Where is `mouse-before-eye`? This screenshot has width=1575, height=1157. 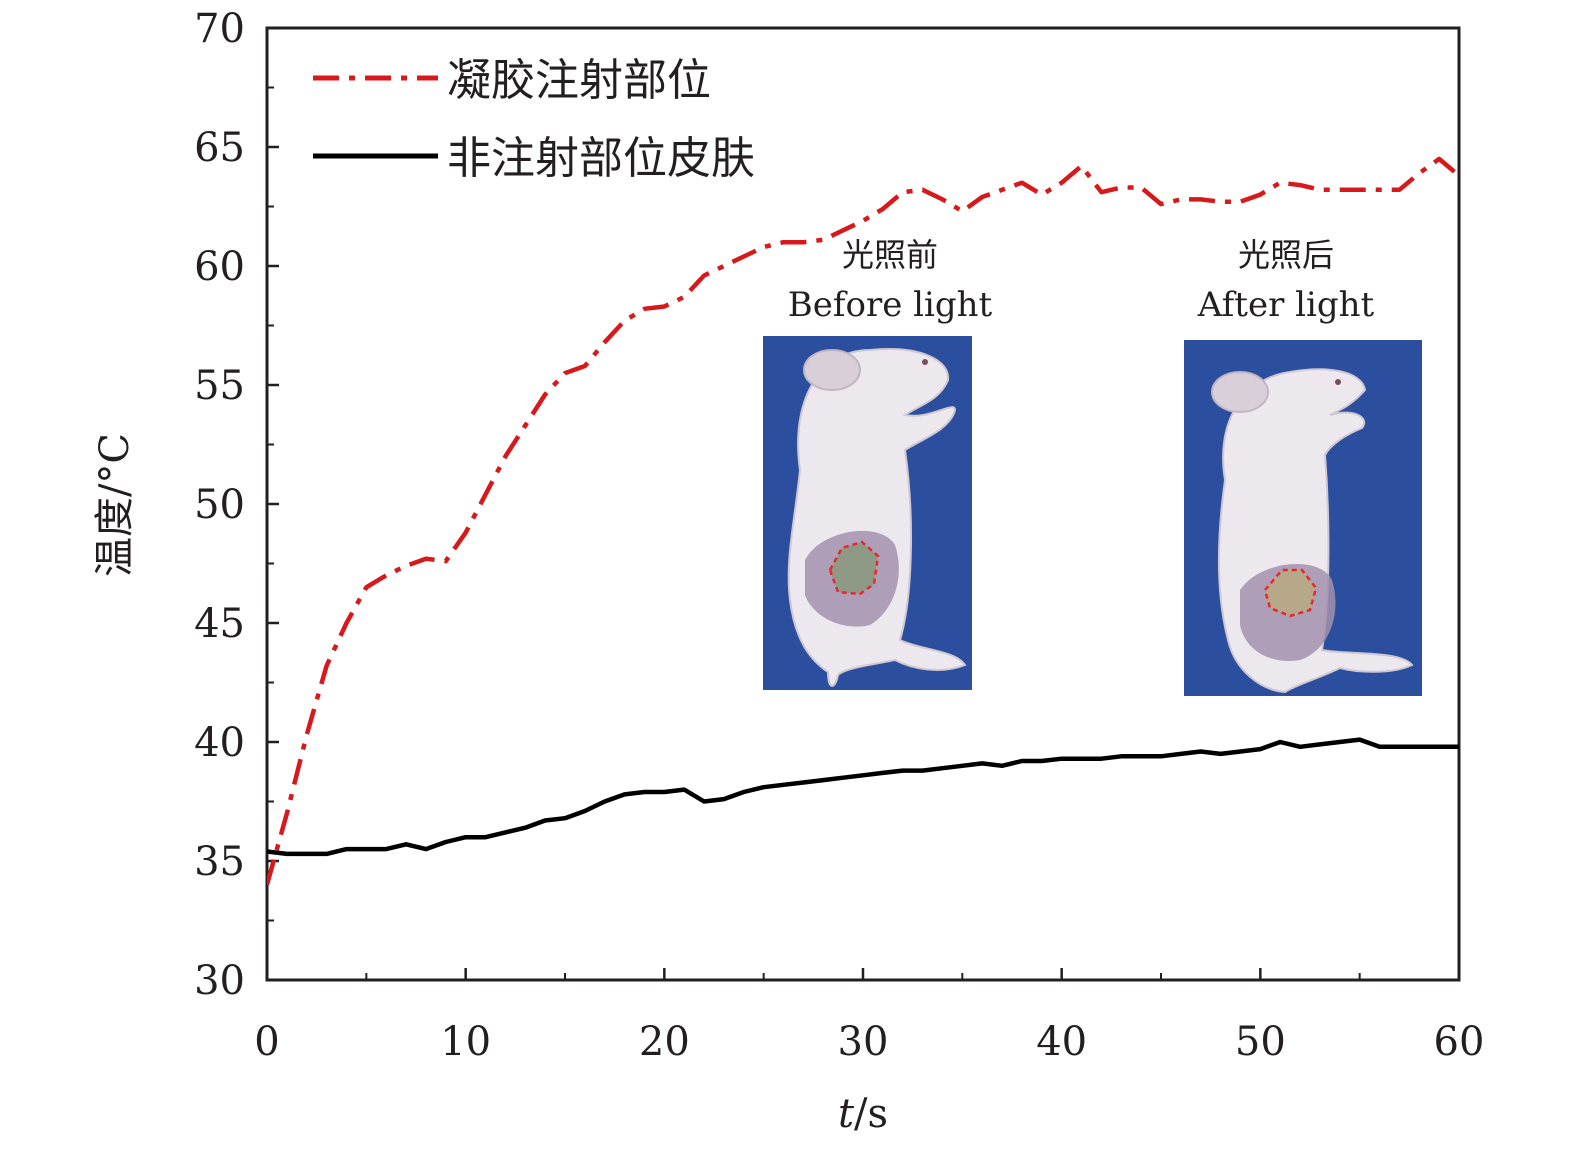
mouse-before-eye is located at coordinates (925, 362).